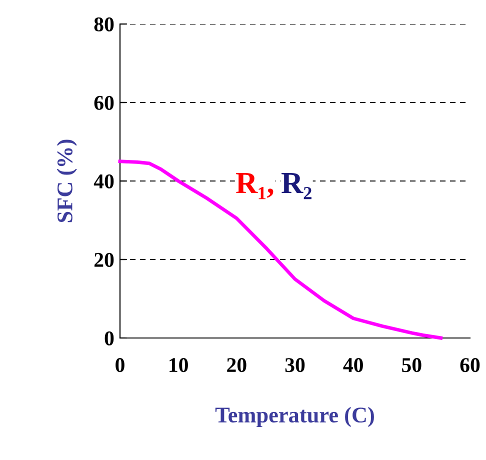 This screenshot has height=460, width=486. Describe the element at coordinates (104, 181) in the screenshot. I see `y-tick-label: 40` at that location.